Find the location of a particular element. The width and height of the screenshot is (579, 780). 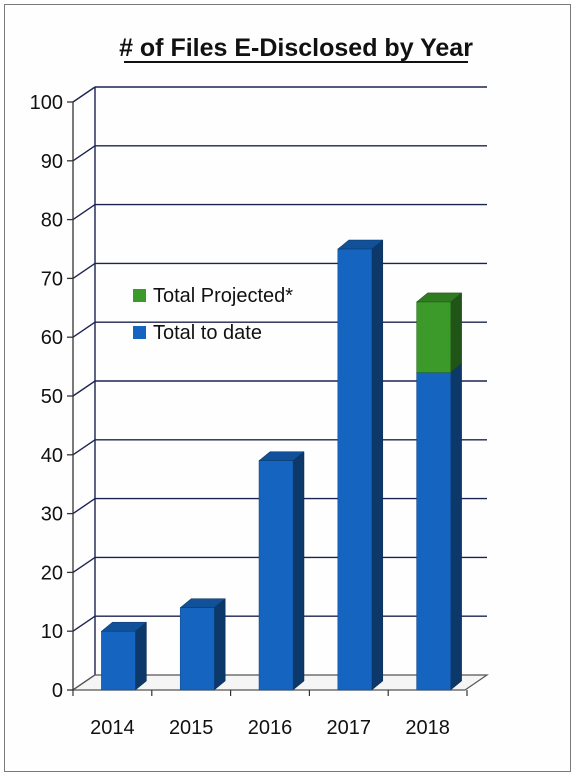

bar-2018-total-projected is located at coordinates (433, 337).